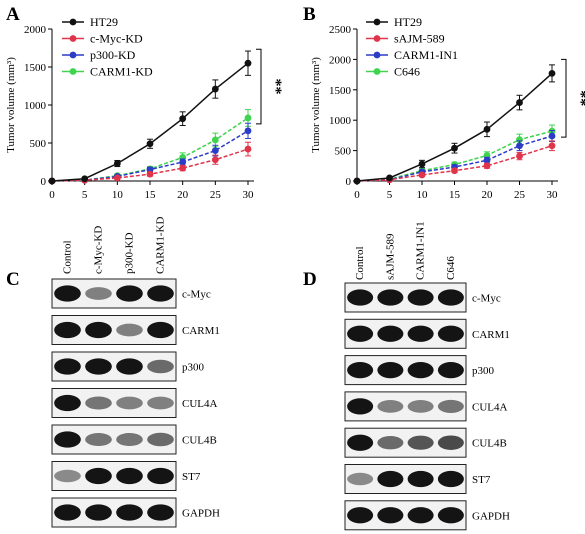 Image resolution: width=585 pixels, height=534 pixels. What do you see at coordinates (199, 441) in the screenshot?
I see `protein-label: CUL4B` at bounding box center [199, 441].